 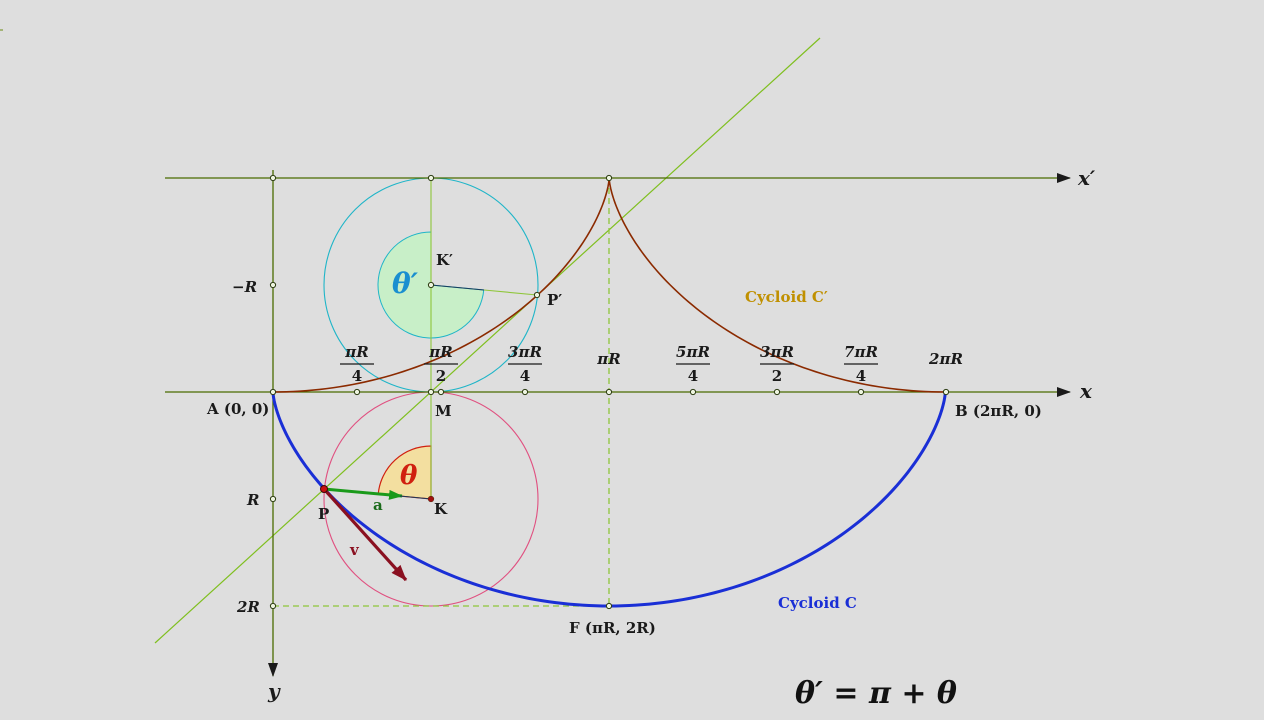 What do you see at coordinates (945, 359) in the screenshot?
I see `x-tick-label: 2πR` at bounding box center [945, 359].